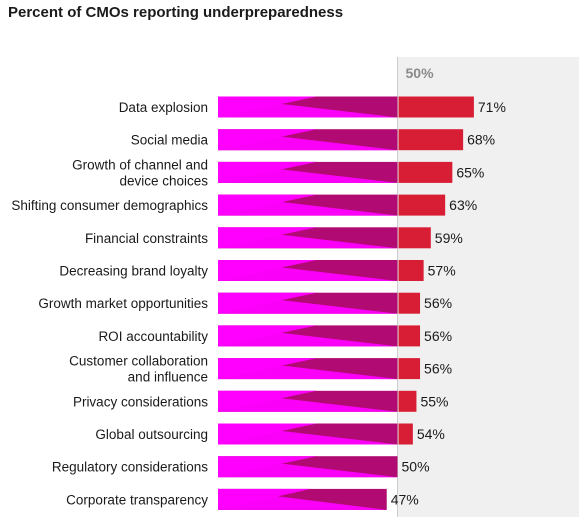 This screenshot has width=579, height=517. What do you see at coordinates (470, 172) in the screenshot?
I see `value-label: 65%` at bounding box center [470, 172].